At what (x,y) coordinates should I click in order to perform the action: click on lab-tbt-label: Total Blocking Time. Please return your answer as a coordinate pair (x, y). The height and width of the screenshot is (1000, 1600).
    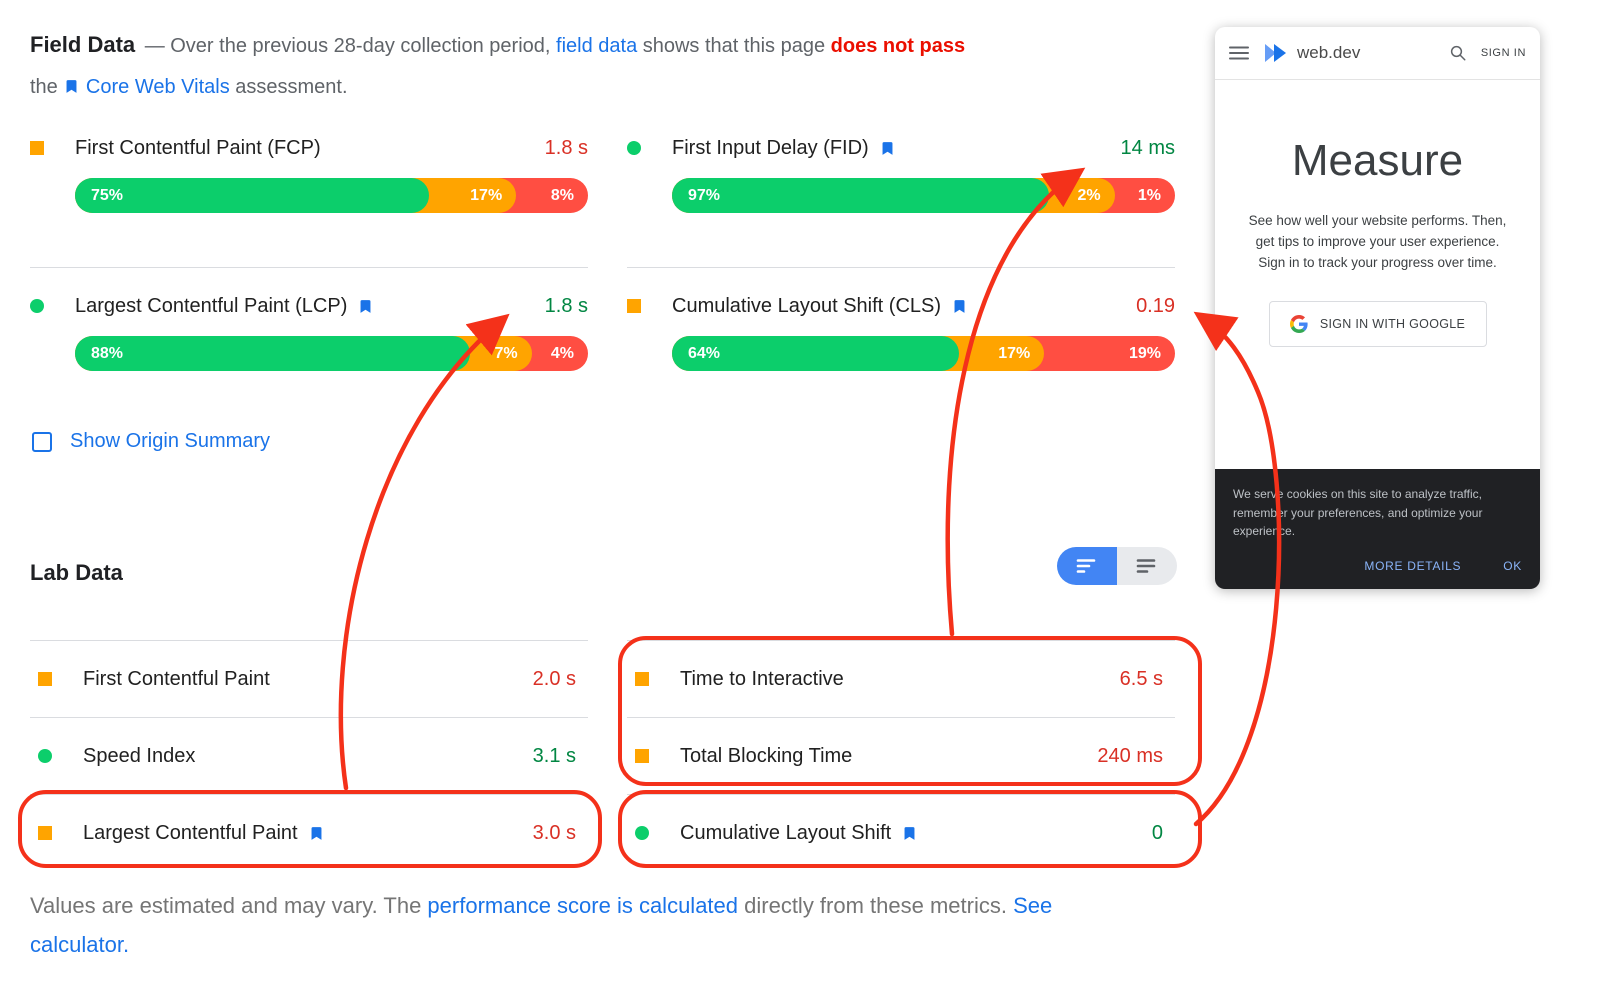
    Looking at the image, I should click on (766, 755).